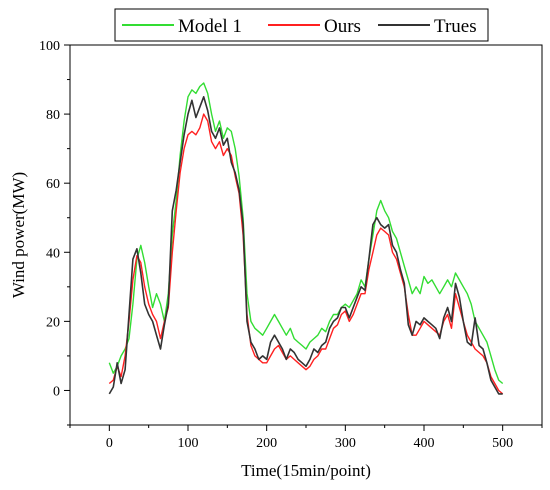  Describe the element at coordinates (188, 443) in the screenshot. I see `x-tick-label: 100` at that location.